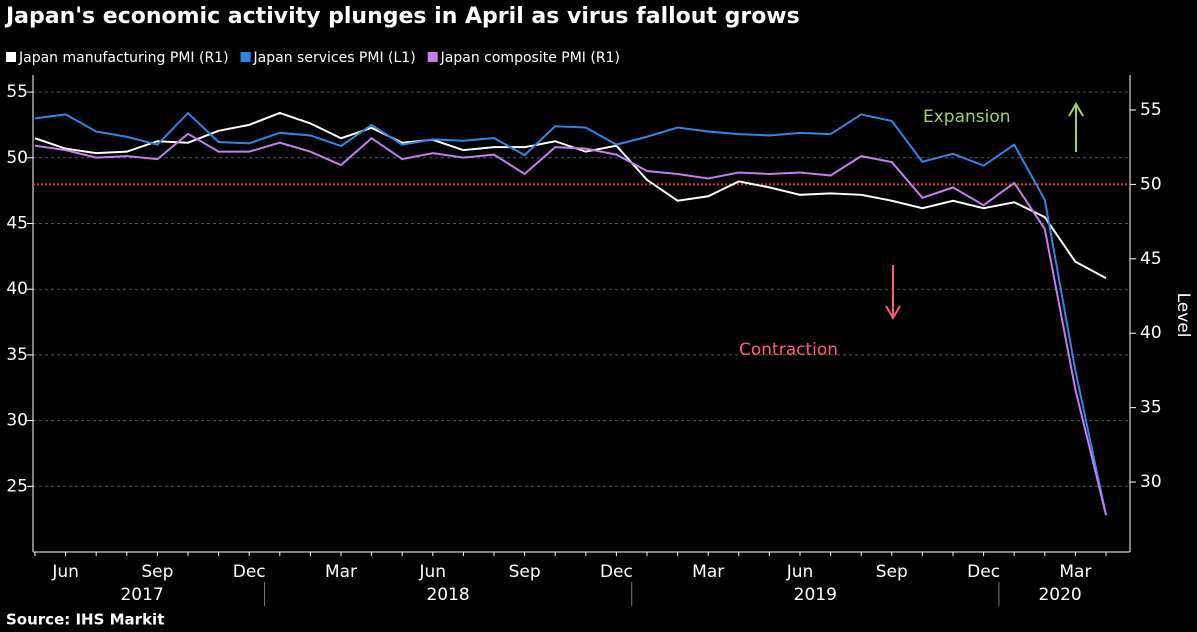 The width and height of the screenshot is (1197, 632). What do you see at coordinates (1076, 127) in the screenshot?
I see `arrow-up` at bounding box center [1076, 127].